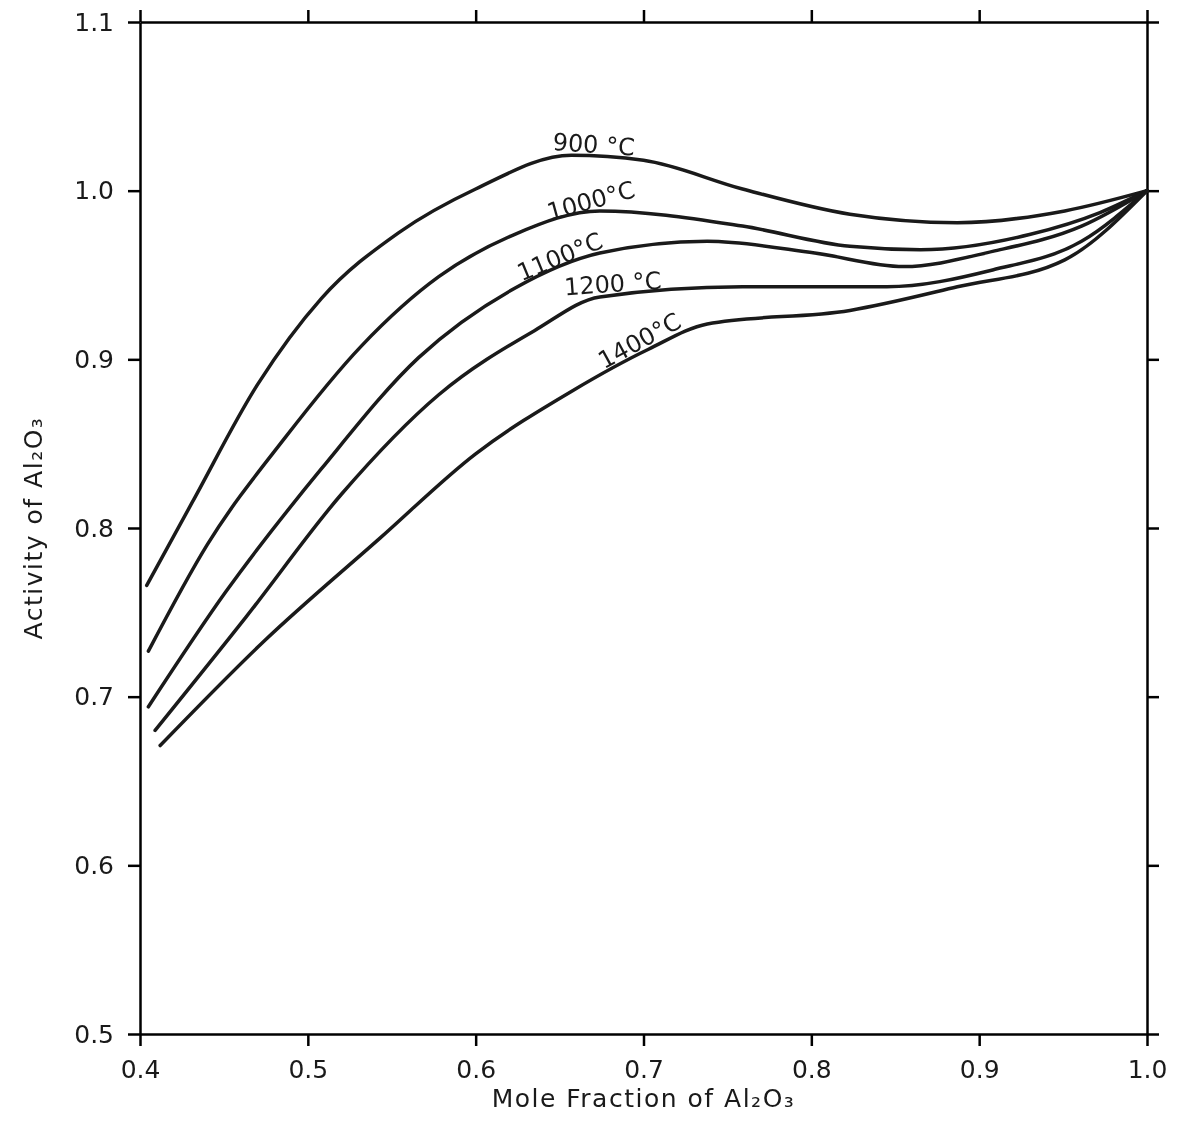  I want to click on x-tick-label: 1.0, so click(1147, 1069).